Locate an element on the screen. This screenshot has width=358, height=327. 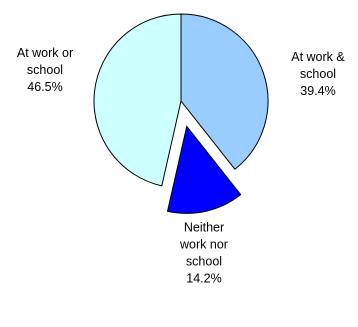
slice-percent-1: 14.2% is located at coordinates (203, 279).